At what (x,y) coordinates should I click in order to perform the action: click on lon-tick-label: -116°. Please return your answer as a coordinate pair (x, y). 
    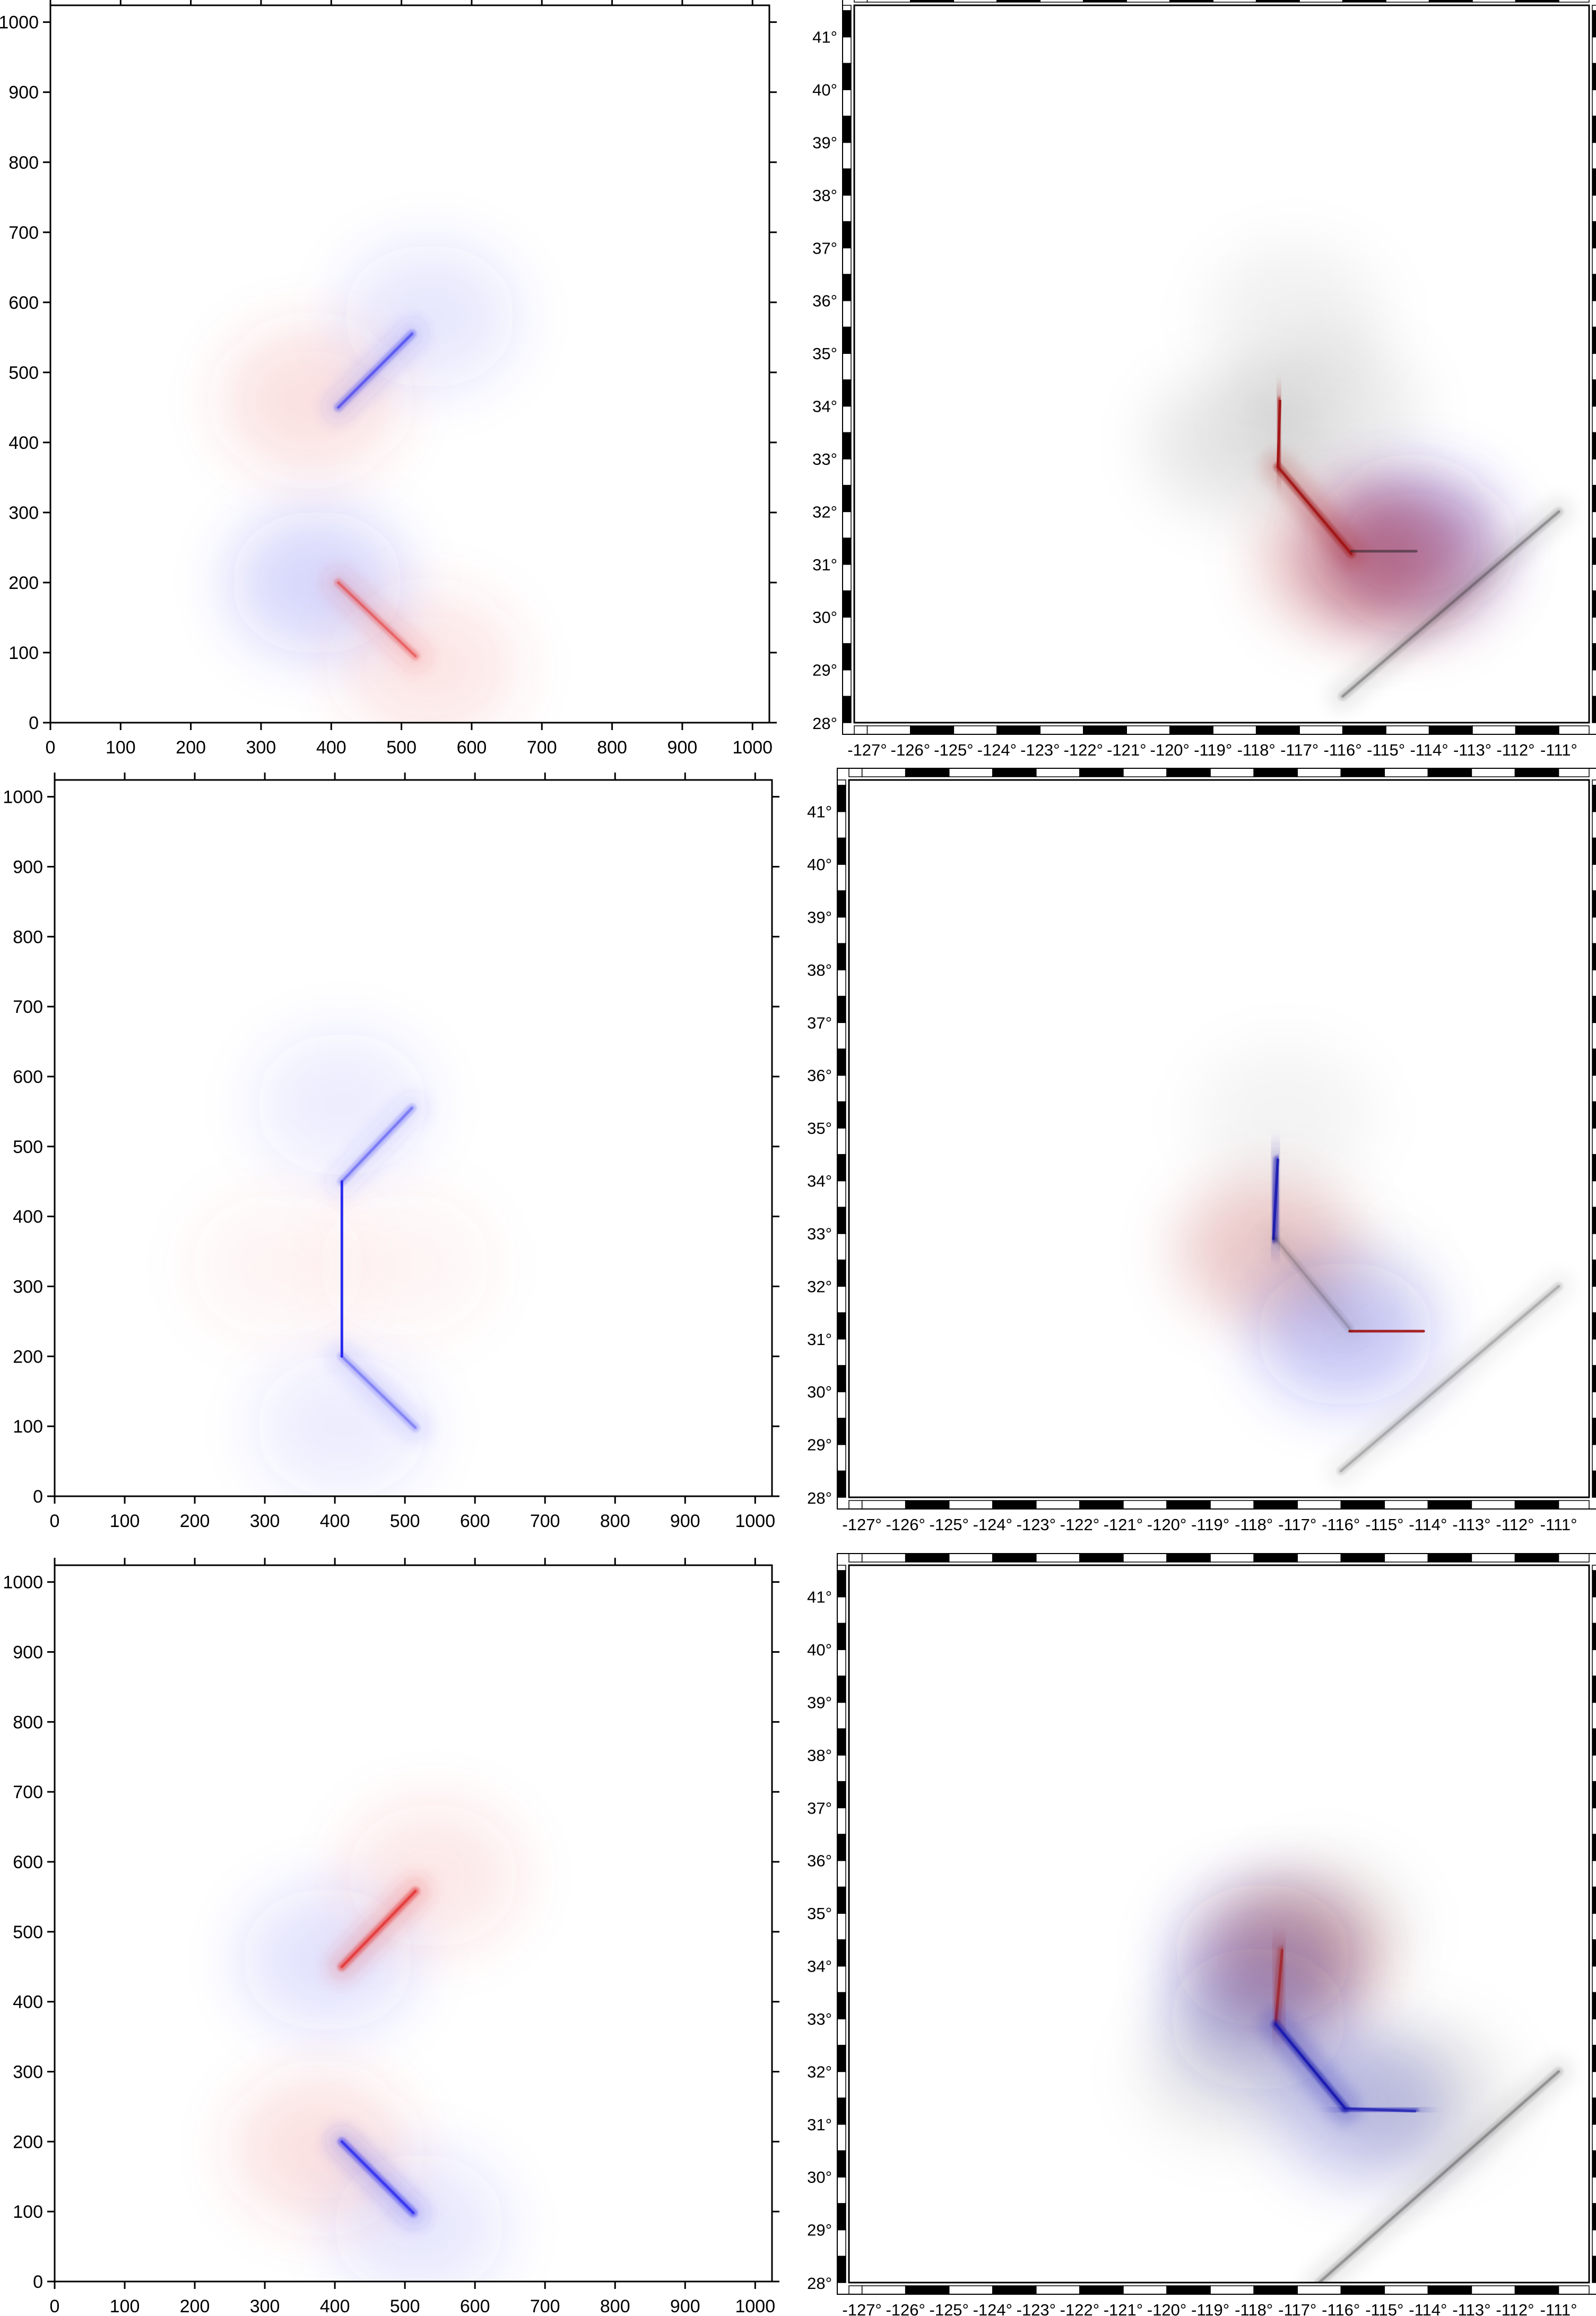
    Looking at the image, I should click on (1341, 2309).